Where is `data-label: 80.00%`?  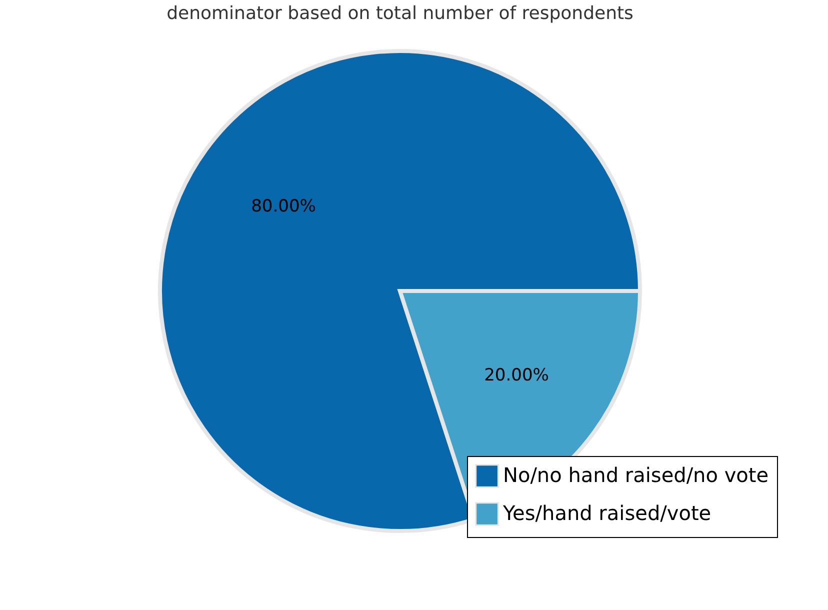 data-label: 80.00% is located at coordinates (283, 206).